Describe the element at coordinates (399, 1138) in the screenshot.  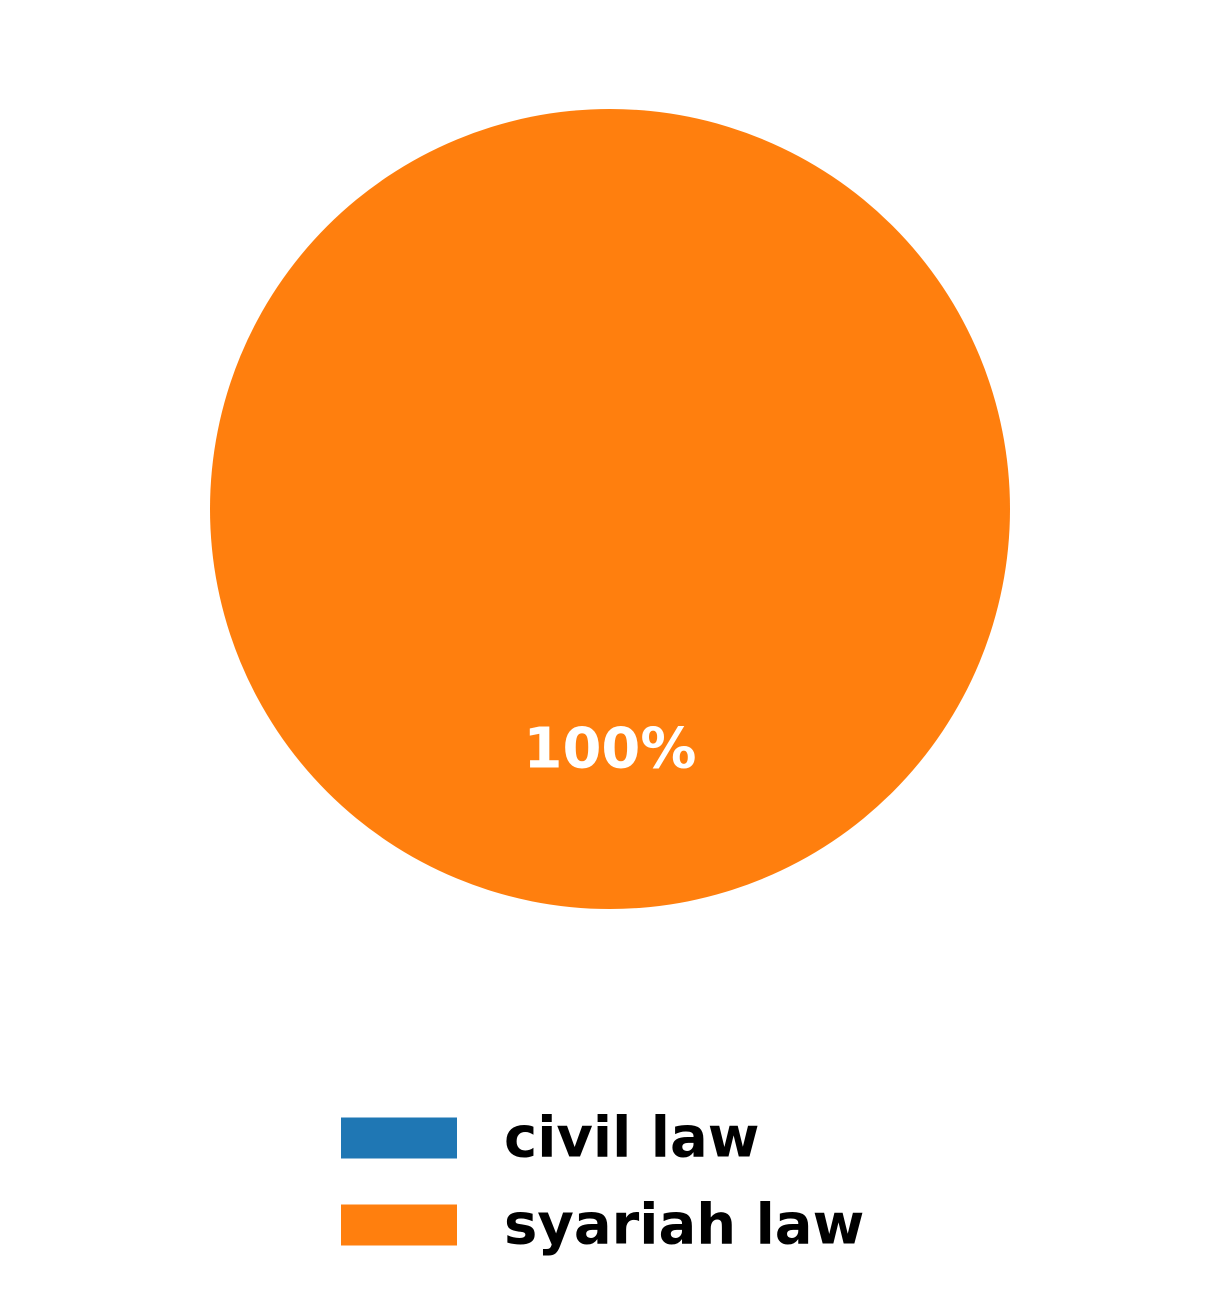
I see `legend-swatch-civil-law` at that location.